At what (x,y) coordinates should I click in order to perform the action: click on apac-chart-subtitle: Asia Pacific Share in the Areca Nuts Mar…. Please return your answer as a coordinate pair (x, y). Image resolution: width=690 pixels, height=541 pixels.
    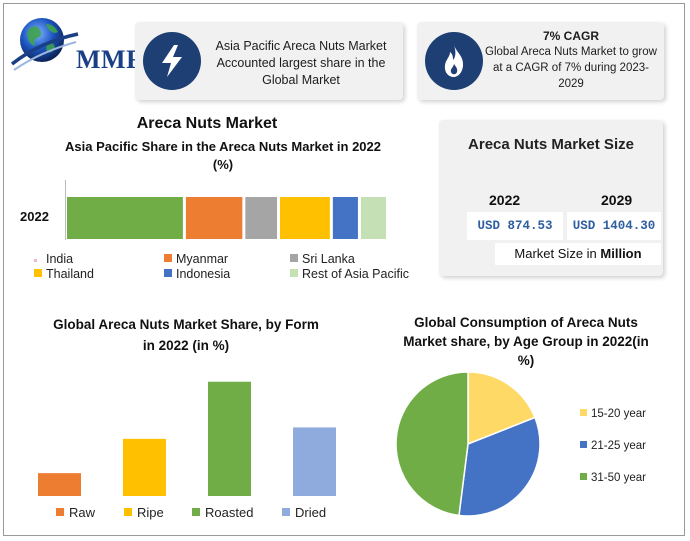
    Looking at the image, I should click on (223, 155).